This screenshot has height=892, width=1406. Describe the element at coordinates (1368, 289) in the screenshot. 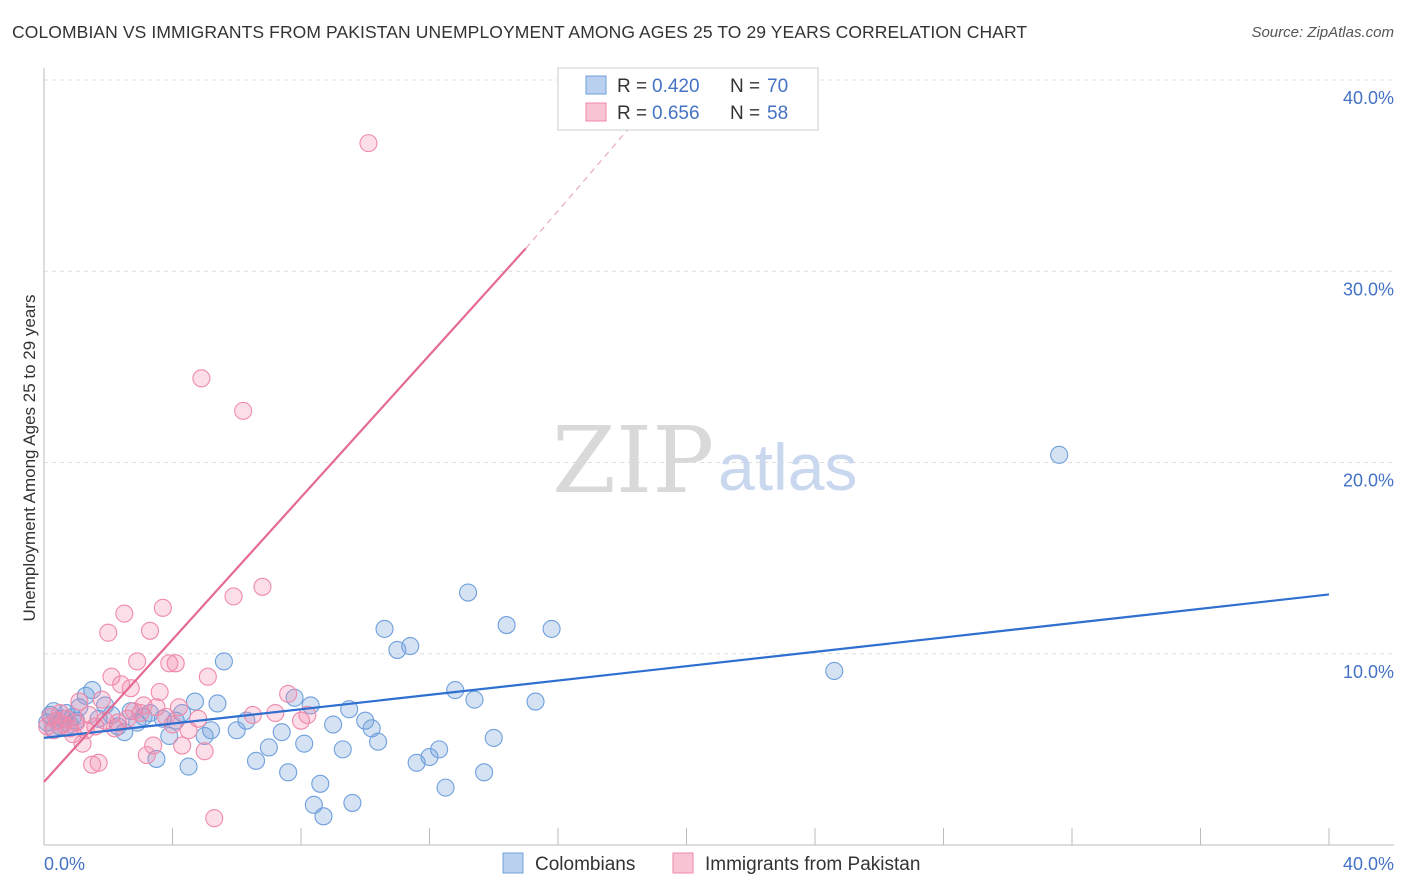

I see `y-tick-label-30: 30.0%` at that location.